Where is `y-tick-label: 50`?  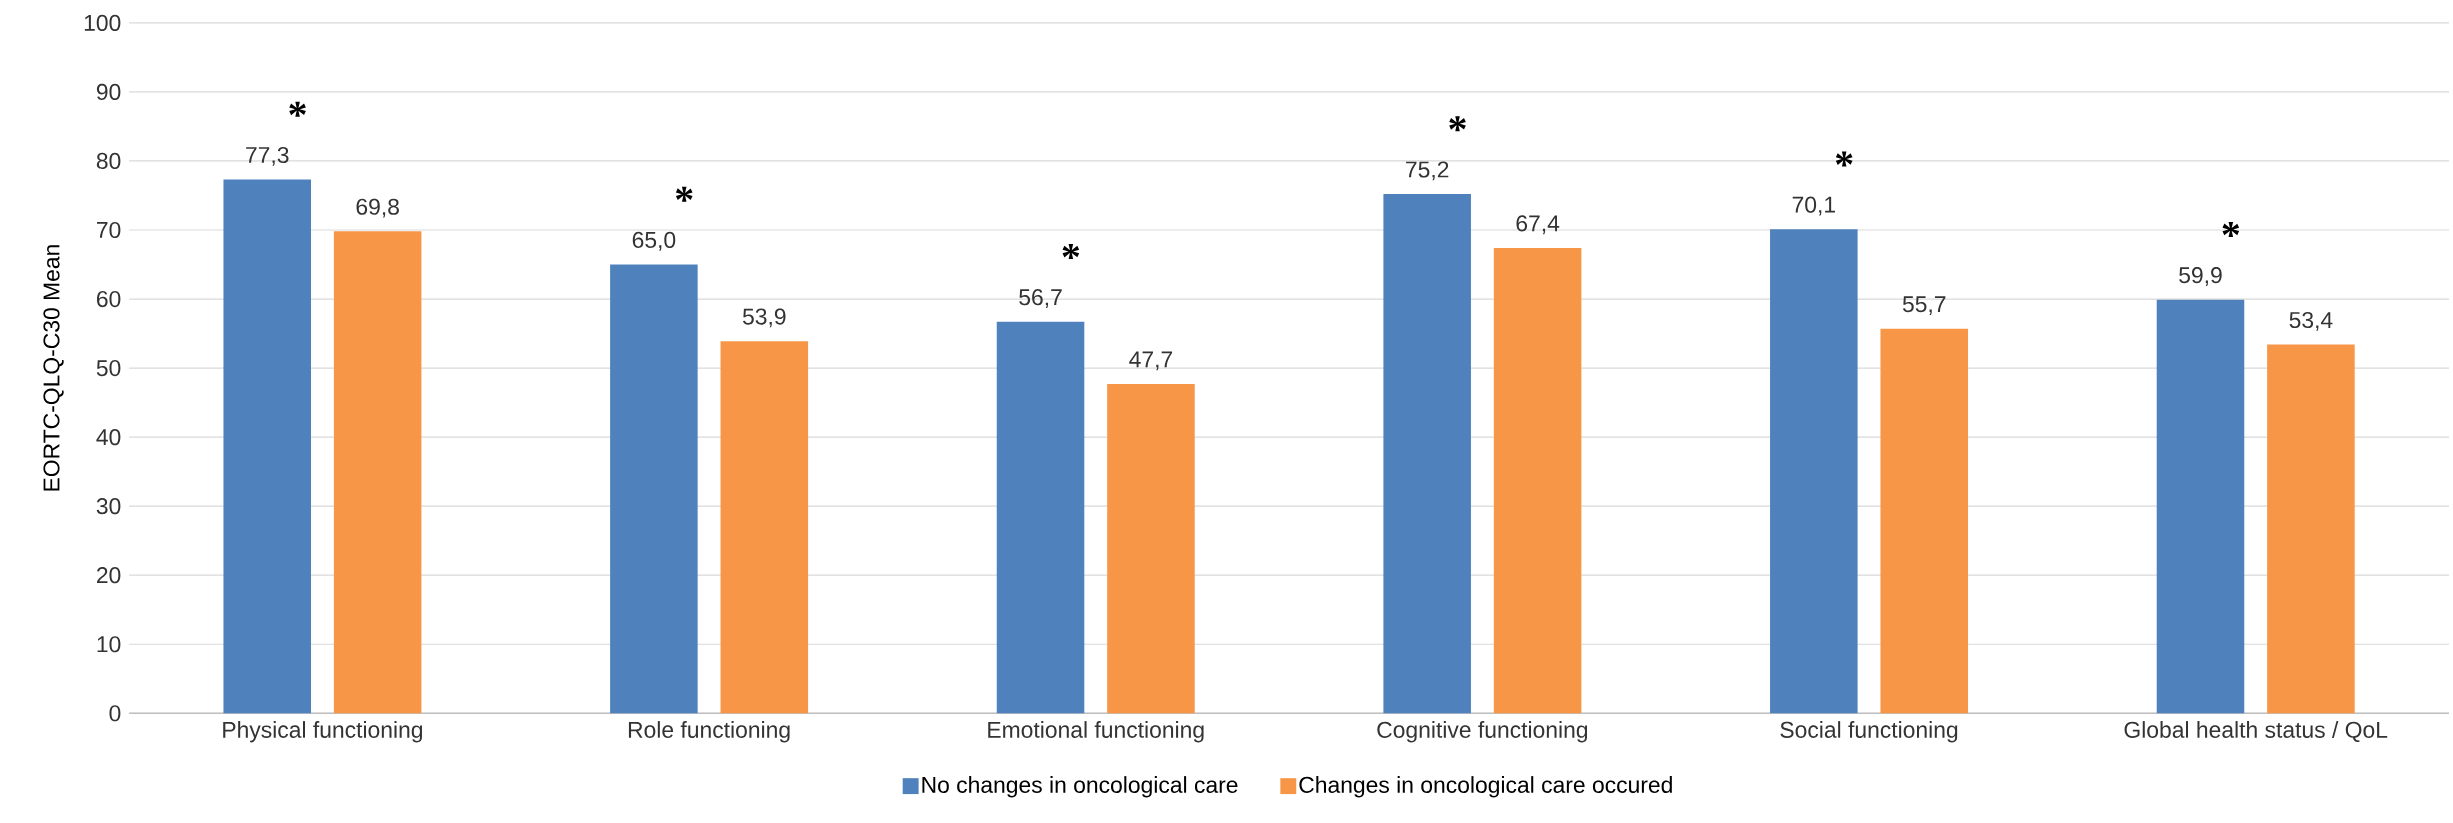
y-tick-label: 50 is located at coordinates (108, 368).